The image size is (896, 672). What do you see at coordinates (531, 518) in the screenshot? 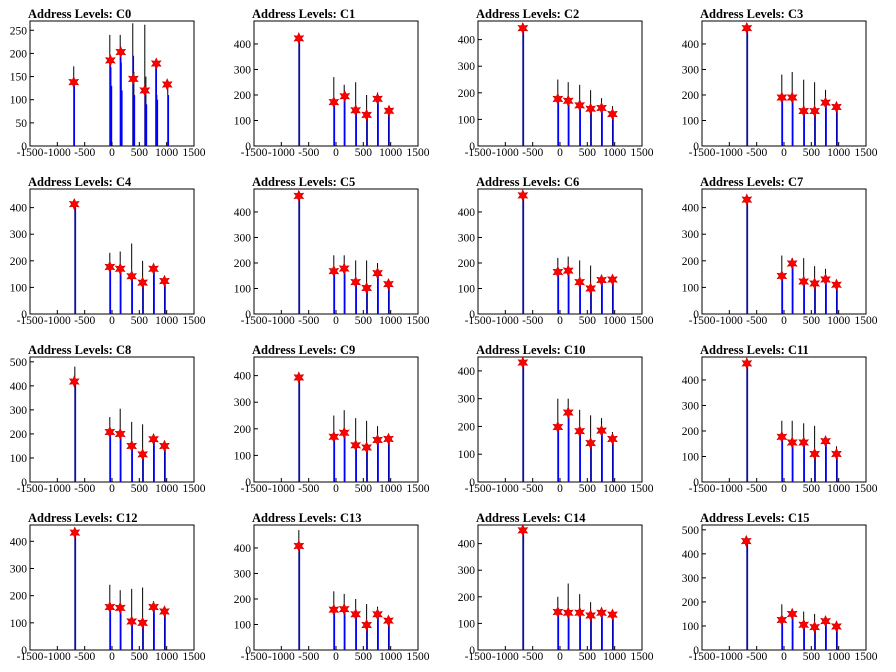
I see `subplot-title: Address Levels: C14` at bounding box center [531, 518].